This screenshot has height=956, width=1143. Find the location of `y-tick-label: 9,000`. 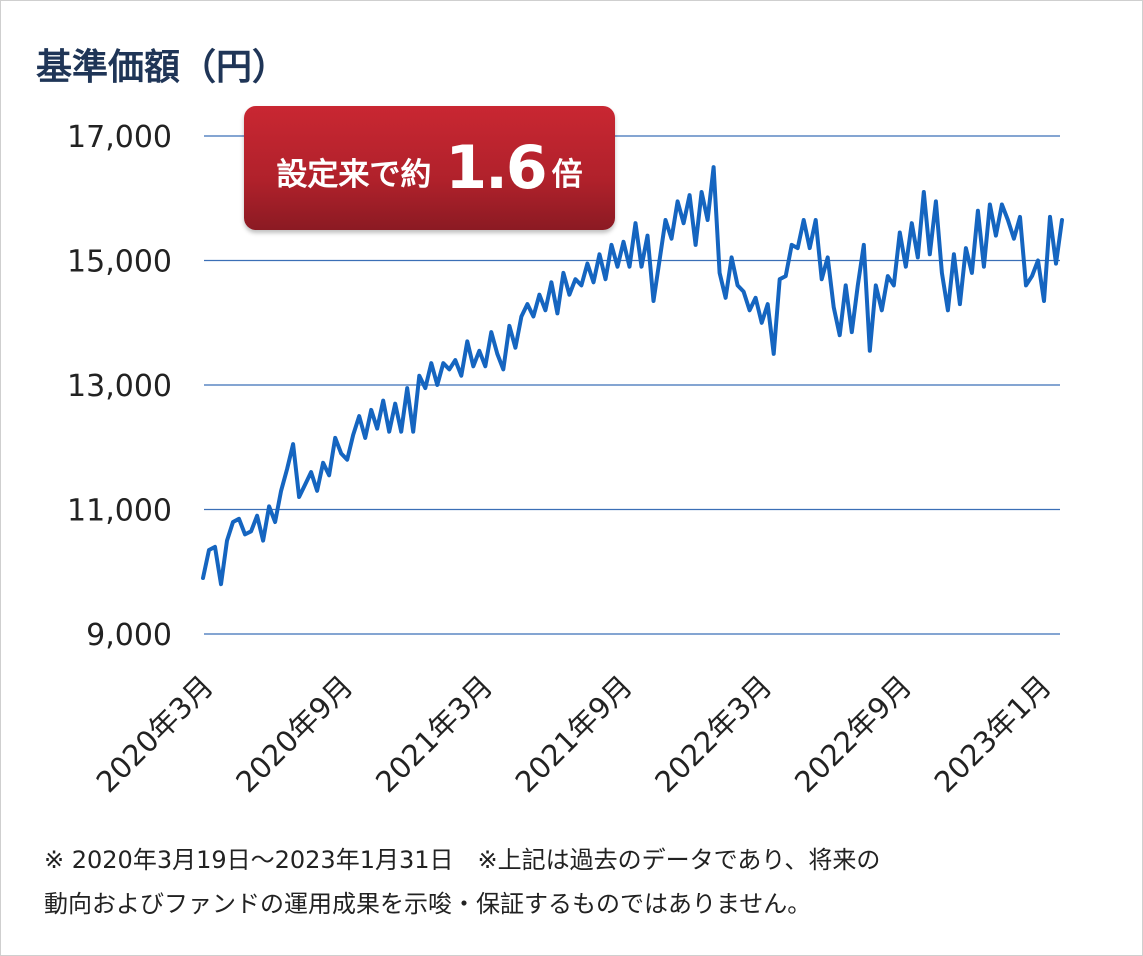

y-tick-label: 9,000 is located at coordinates (129, 635).